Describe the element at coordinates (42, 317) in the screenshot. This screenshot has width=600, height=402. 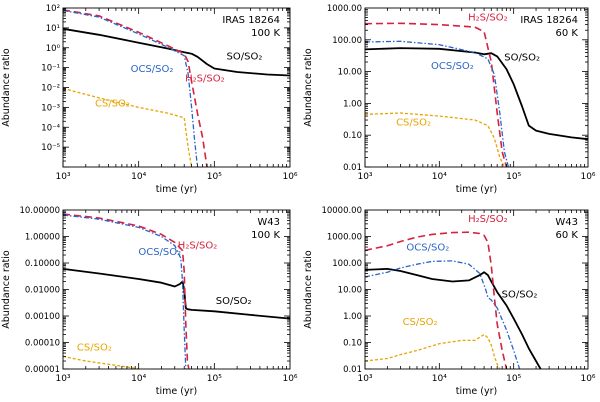
I see `y-tick-label: 0.00100` at that location.